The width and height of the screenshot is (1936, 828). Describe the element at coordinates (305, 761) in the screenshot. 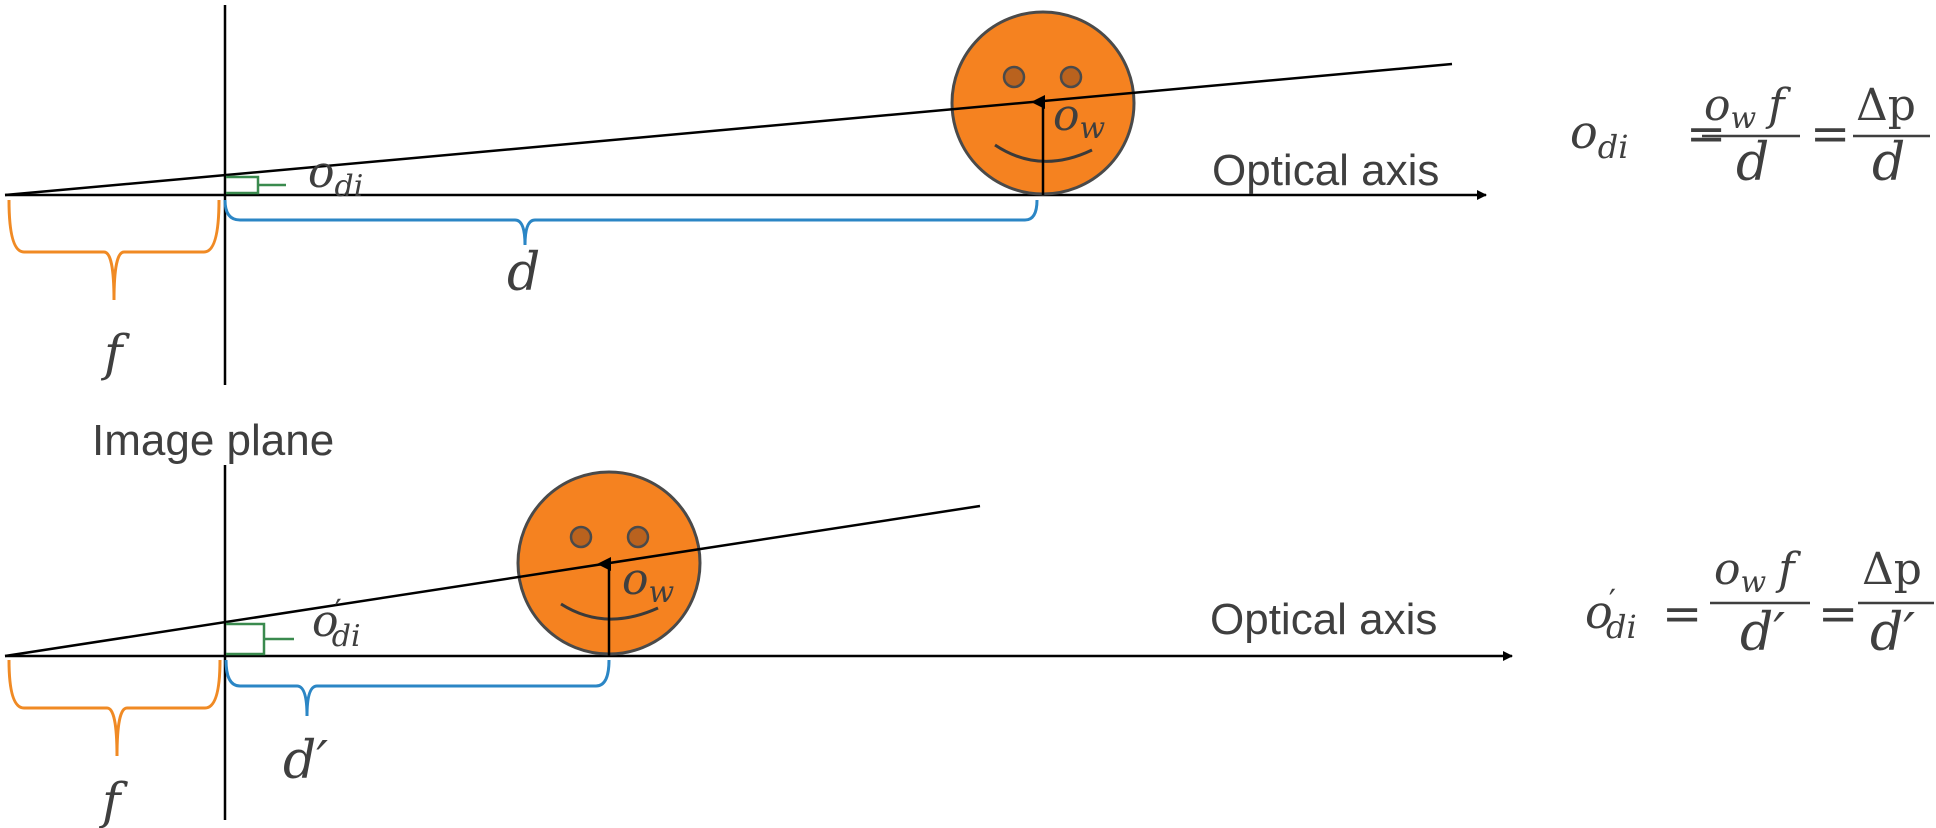

I see `d-prime-label-bottom: d′` at that location.